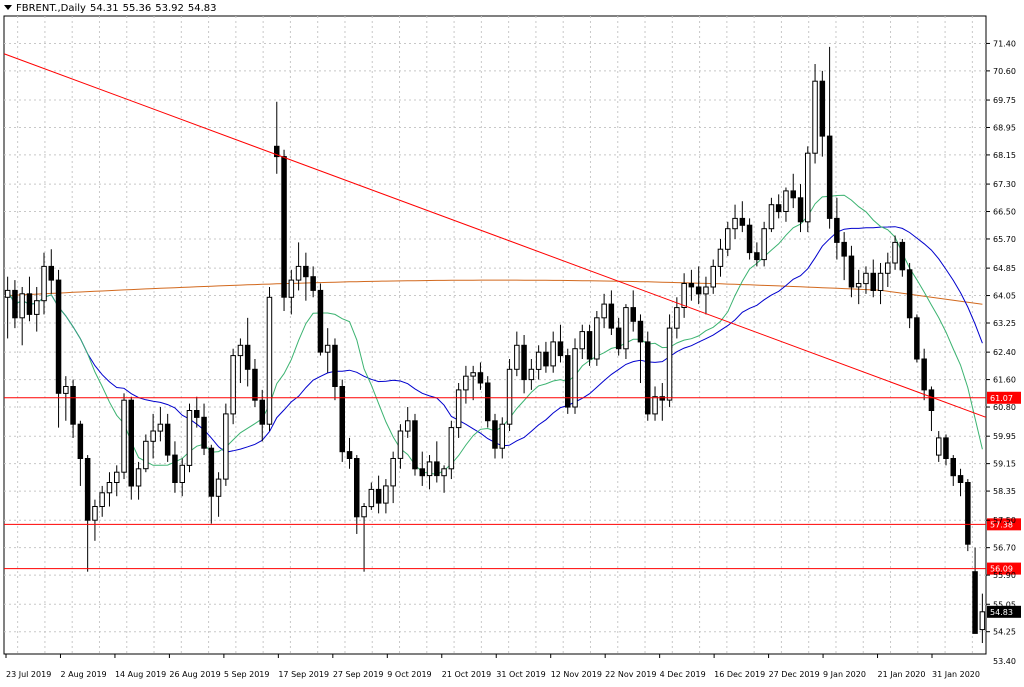  I want to click on x-tick-label: 21 Oct 2019, so click(466, 674).